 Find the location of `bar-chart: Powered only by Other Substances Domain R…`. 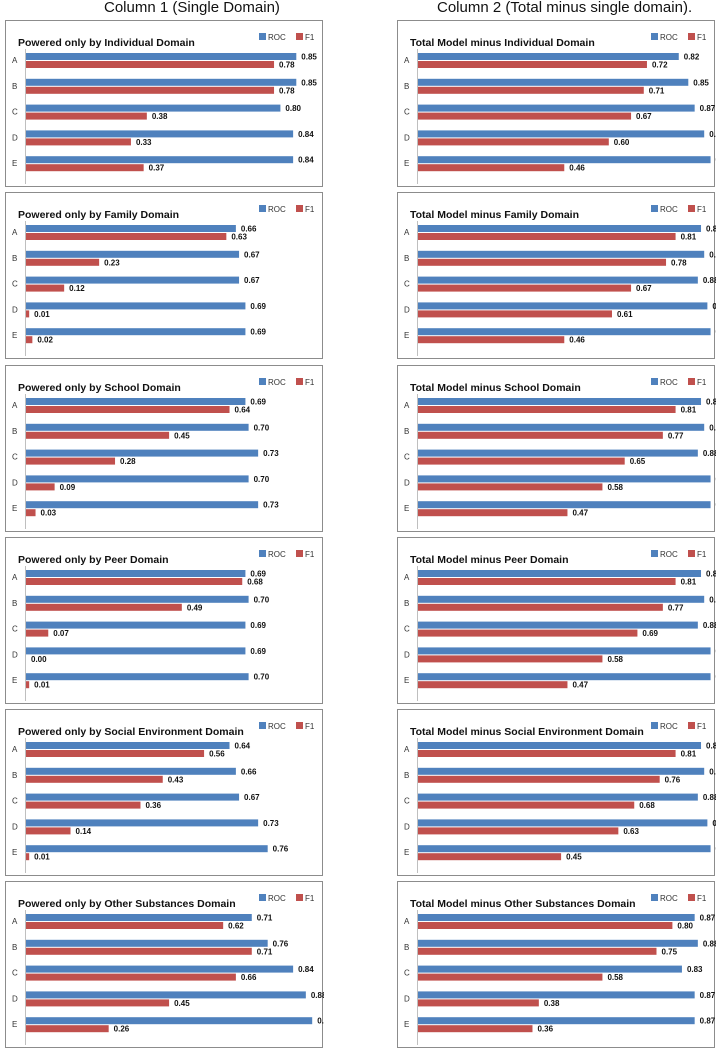

bar-chart: Powered only by Other Substances Domain R… is located at coordinates (168, 969).